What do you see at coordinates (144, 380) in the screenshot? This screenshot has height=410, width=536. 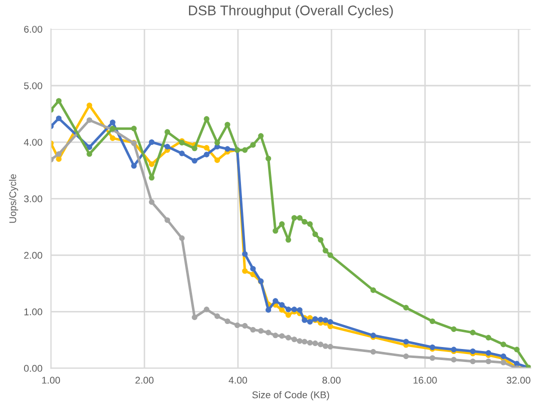 I see `x-tick-label: 2.00` at bounding box center [144, 380].